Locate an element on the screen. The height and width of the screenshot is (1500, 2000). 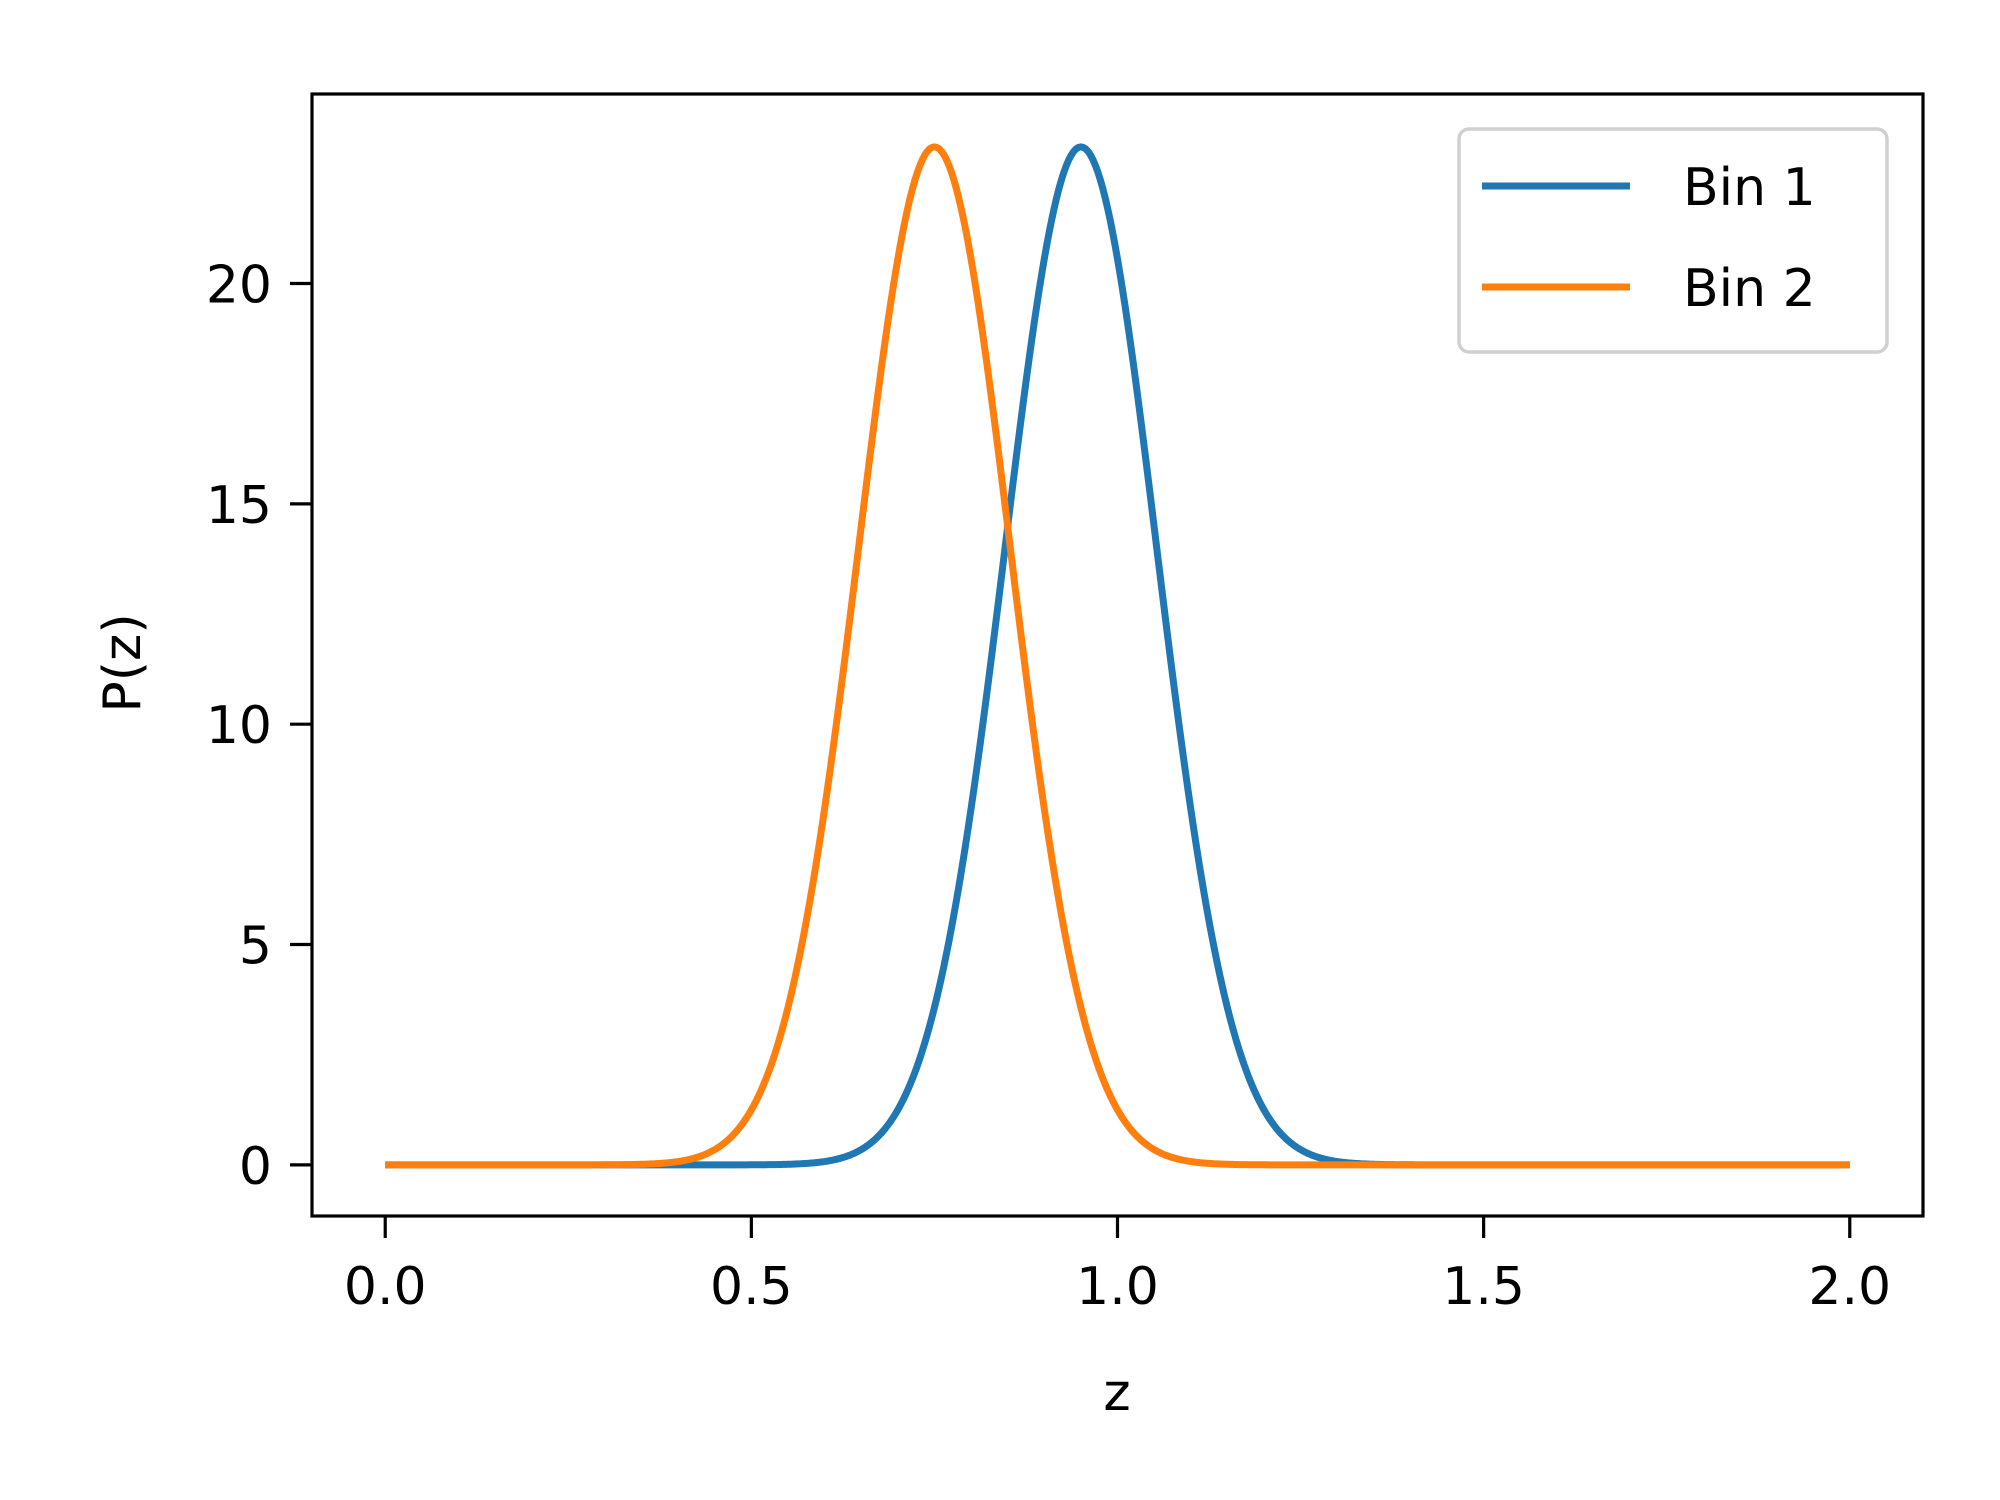
y-axis-label: P(z) is located at coordinates (123, 662).